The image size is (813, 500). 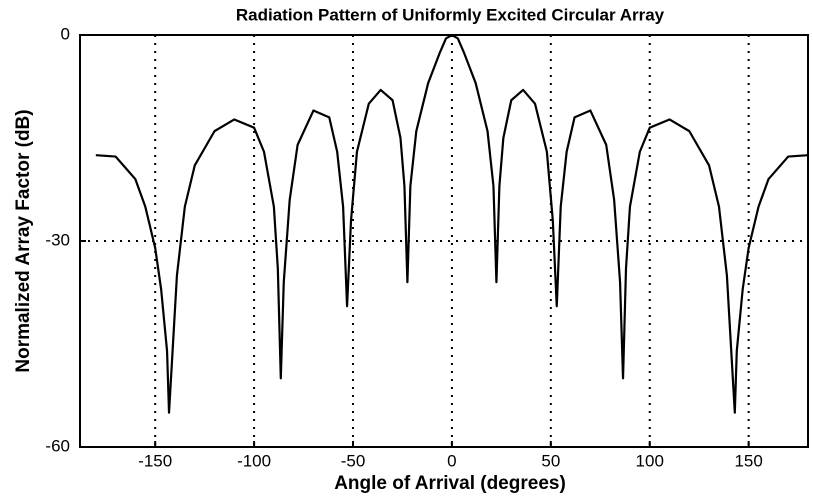 I want to click on y-tick-label: -30, so click(x=57, y=239).